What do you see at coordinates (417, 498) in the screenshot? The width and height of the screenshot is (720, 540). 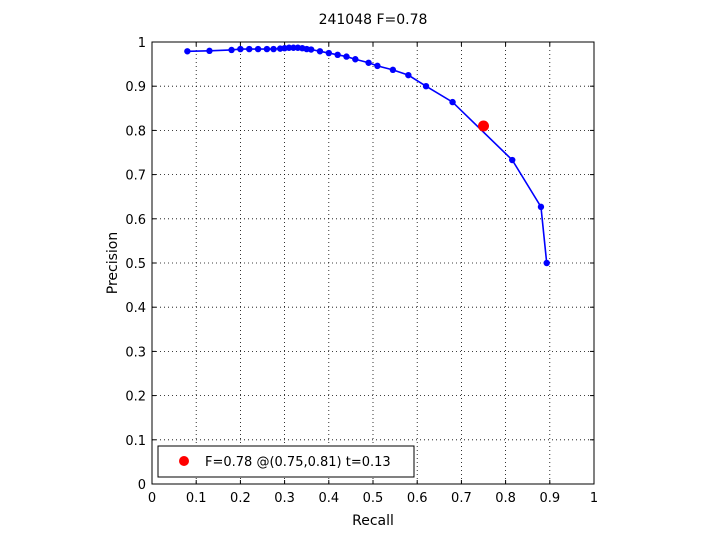 I see `x-tick-label: 0.6` at bounding box center [417, 498].